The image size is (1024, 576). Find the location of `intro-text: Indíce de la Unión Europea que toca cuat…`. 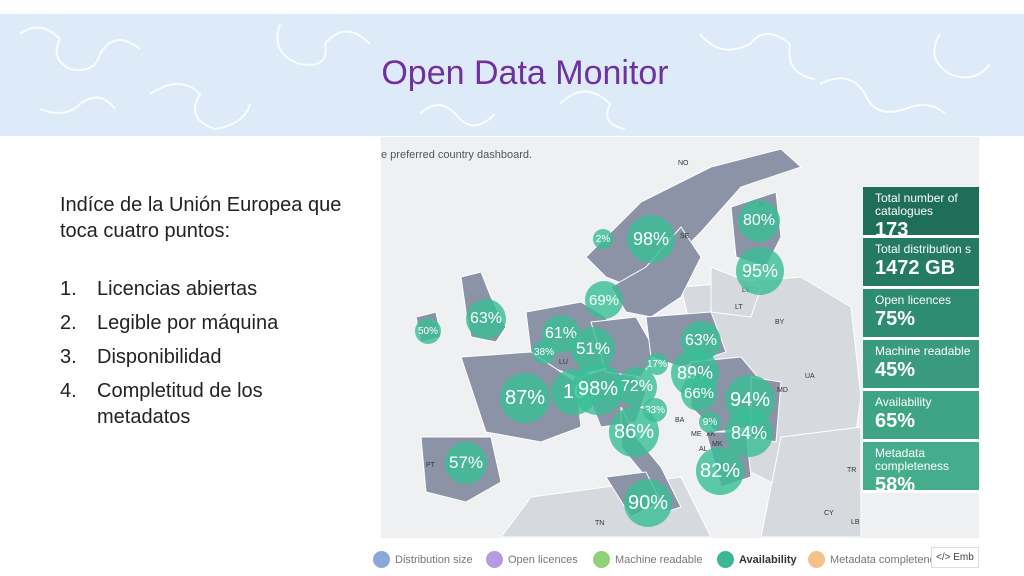

intro-text: Indíce de la Unión Europea que toca cuat… is located at coordinates (201, 218).